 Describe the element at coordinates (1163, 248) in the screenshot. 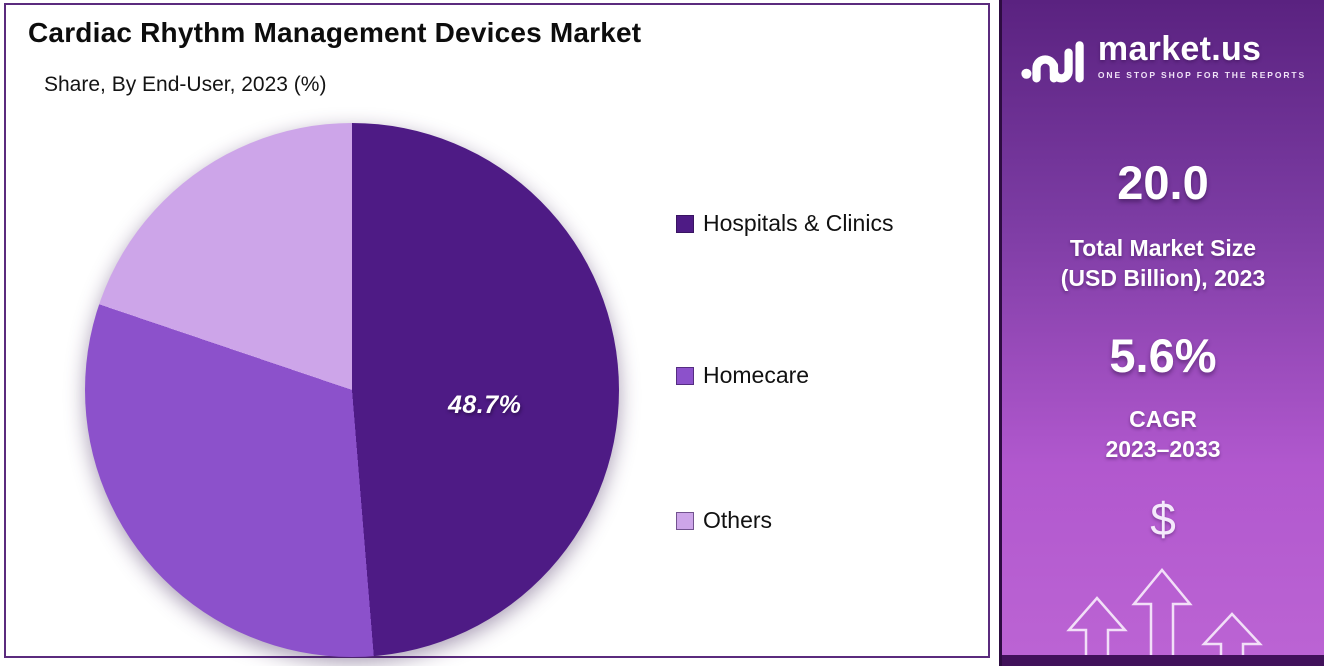

I see `stat-market-size-label-line1: Total Market Size` at that location.